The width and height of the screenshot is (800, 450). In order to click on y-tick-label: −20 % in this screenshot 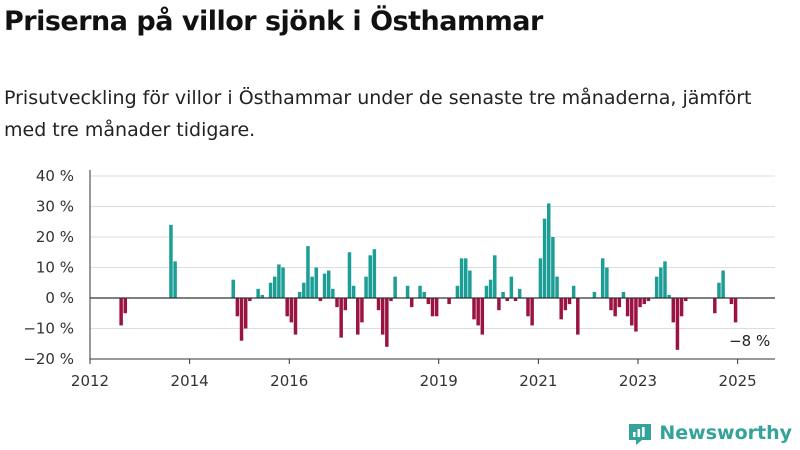, I will do `click(48, 359)`.